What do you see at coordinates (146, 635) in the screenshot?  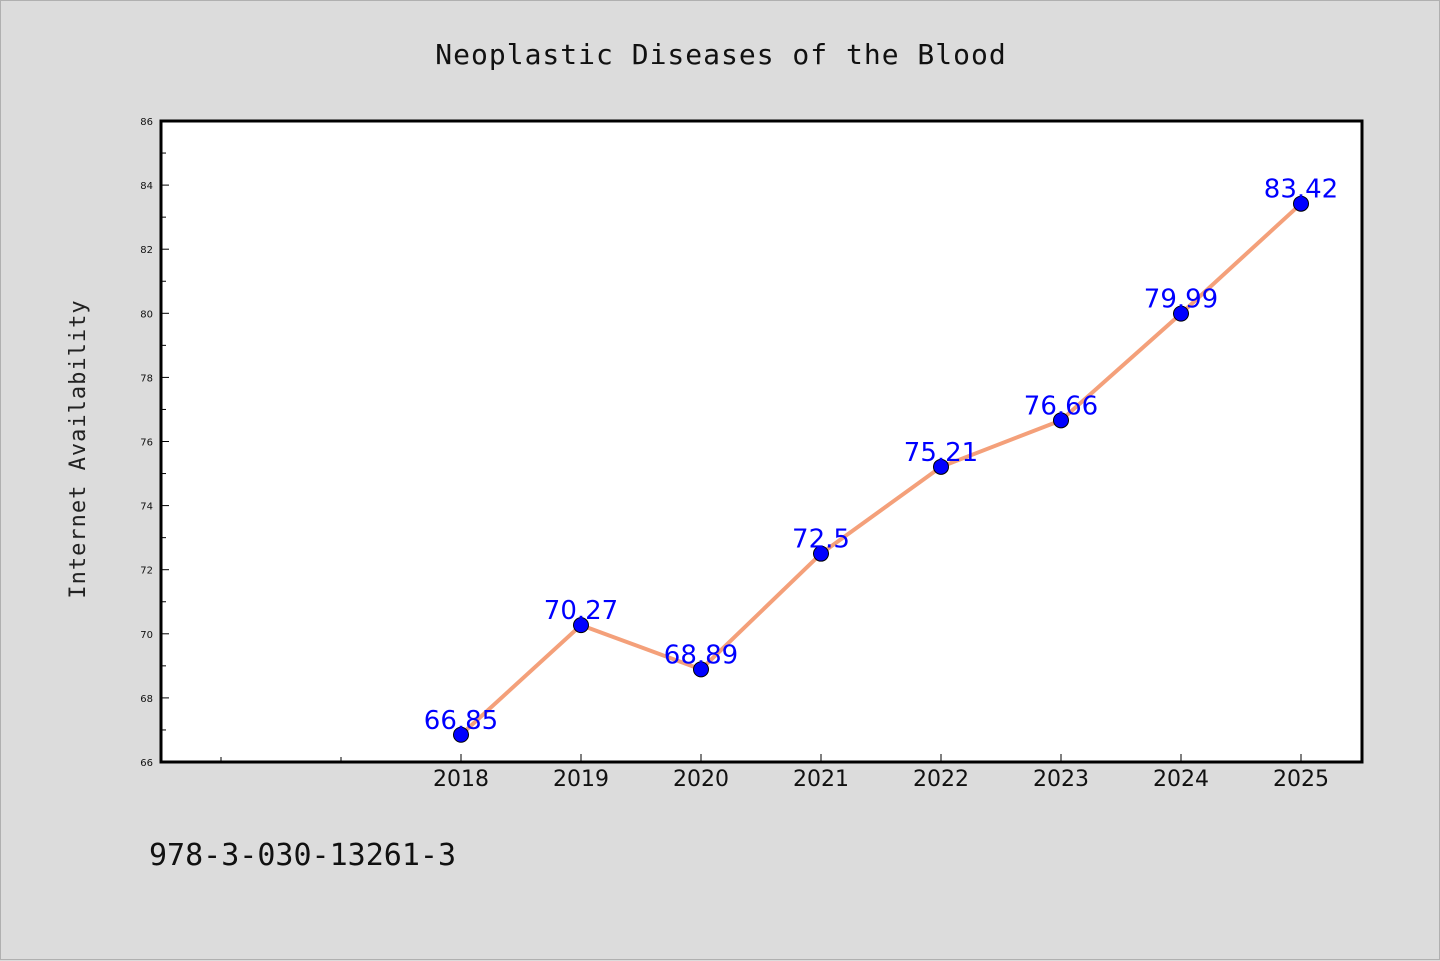 I see `y-tick-label: 70` at bounding box center [146, 635].